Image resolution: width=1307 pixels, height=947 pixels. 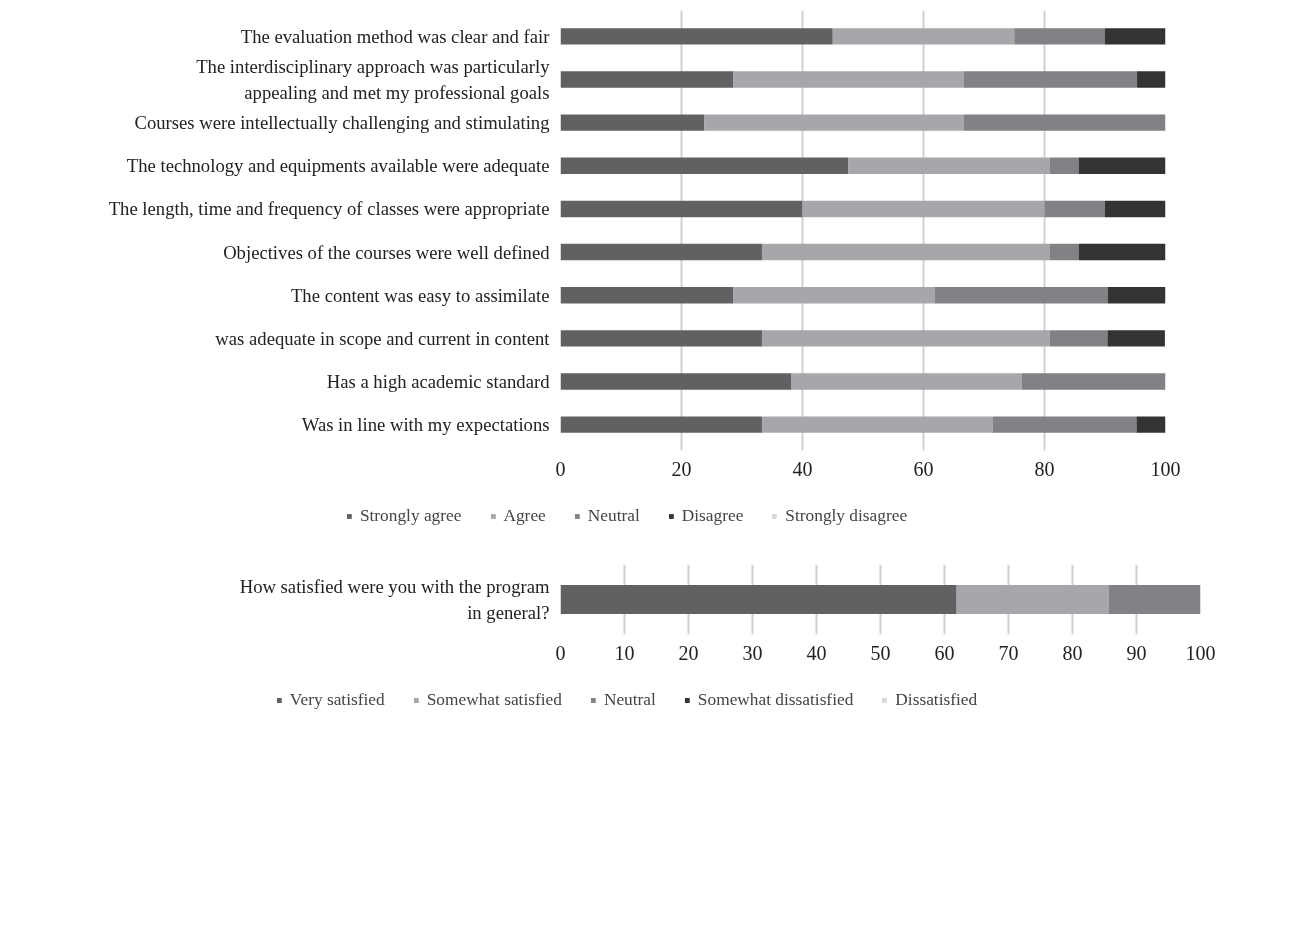 What do you see at coordinates (383, 338) in the screenshot?
I see `y-tick-label: was adequate in scope and current in content` at bounding box center [383, 338].